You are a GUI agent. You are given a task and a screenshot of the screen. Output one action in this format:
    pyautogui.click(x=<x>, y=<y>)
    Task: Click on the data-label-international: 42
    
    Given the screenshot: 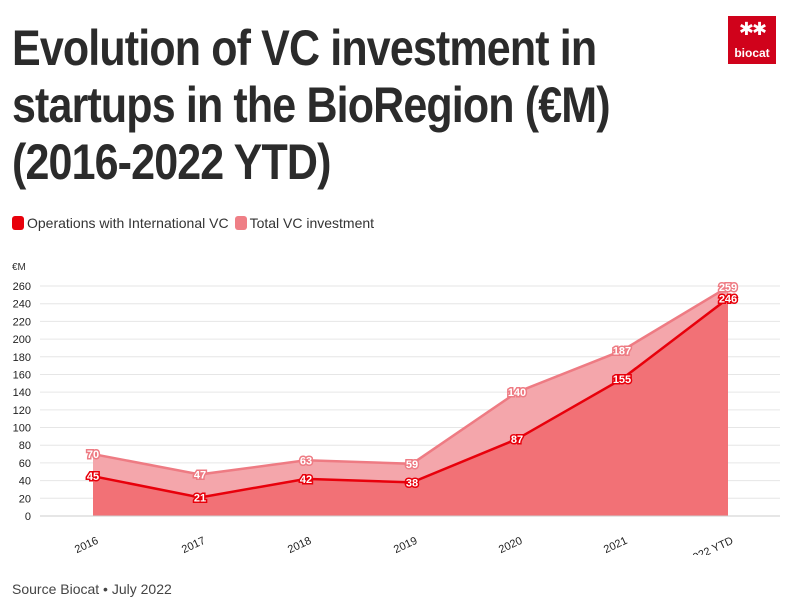 What is the action you would take?
    pyautogui.click(x=306, y=480)
    